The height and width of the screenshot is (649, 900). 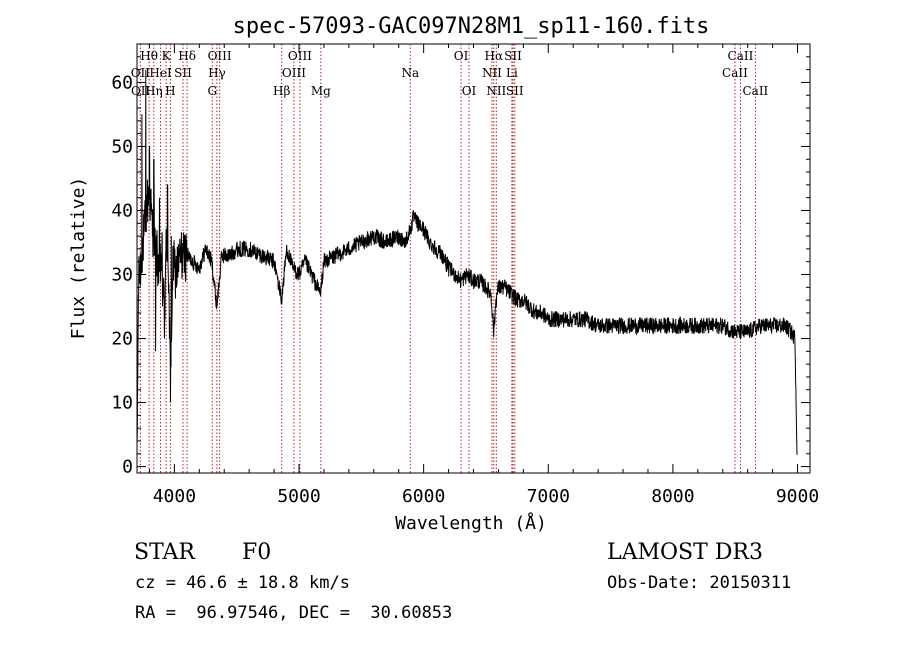 I want to click on y-tick-label: 0, so click(x=127, y=467).